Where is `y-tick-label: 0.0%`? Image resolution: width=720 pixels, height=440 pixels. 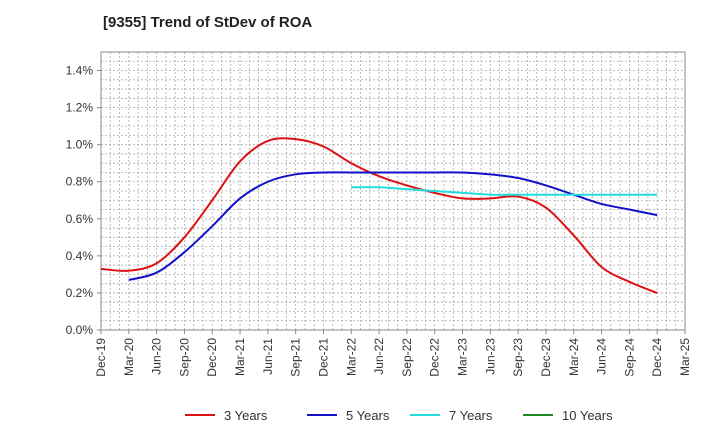
y-tick-label: 0.0% is located at coordinates (80, 330).